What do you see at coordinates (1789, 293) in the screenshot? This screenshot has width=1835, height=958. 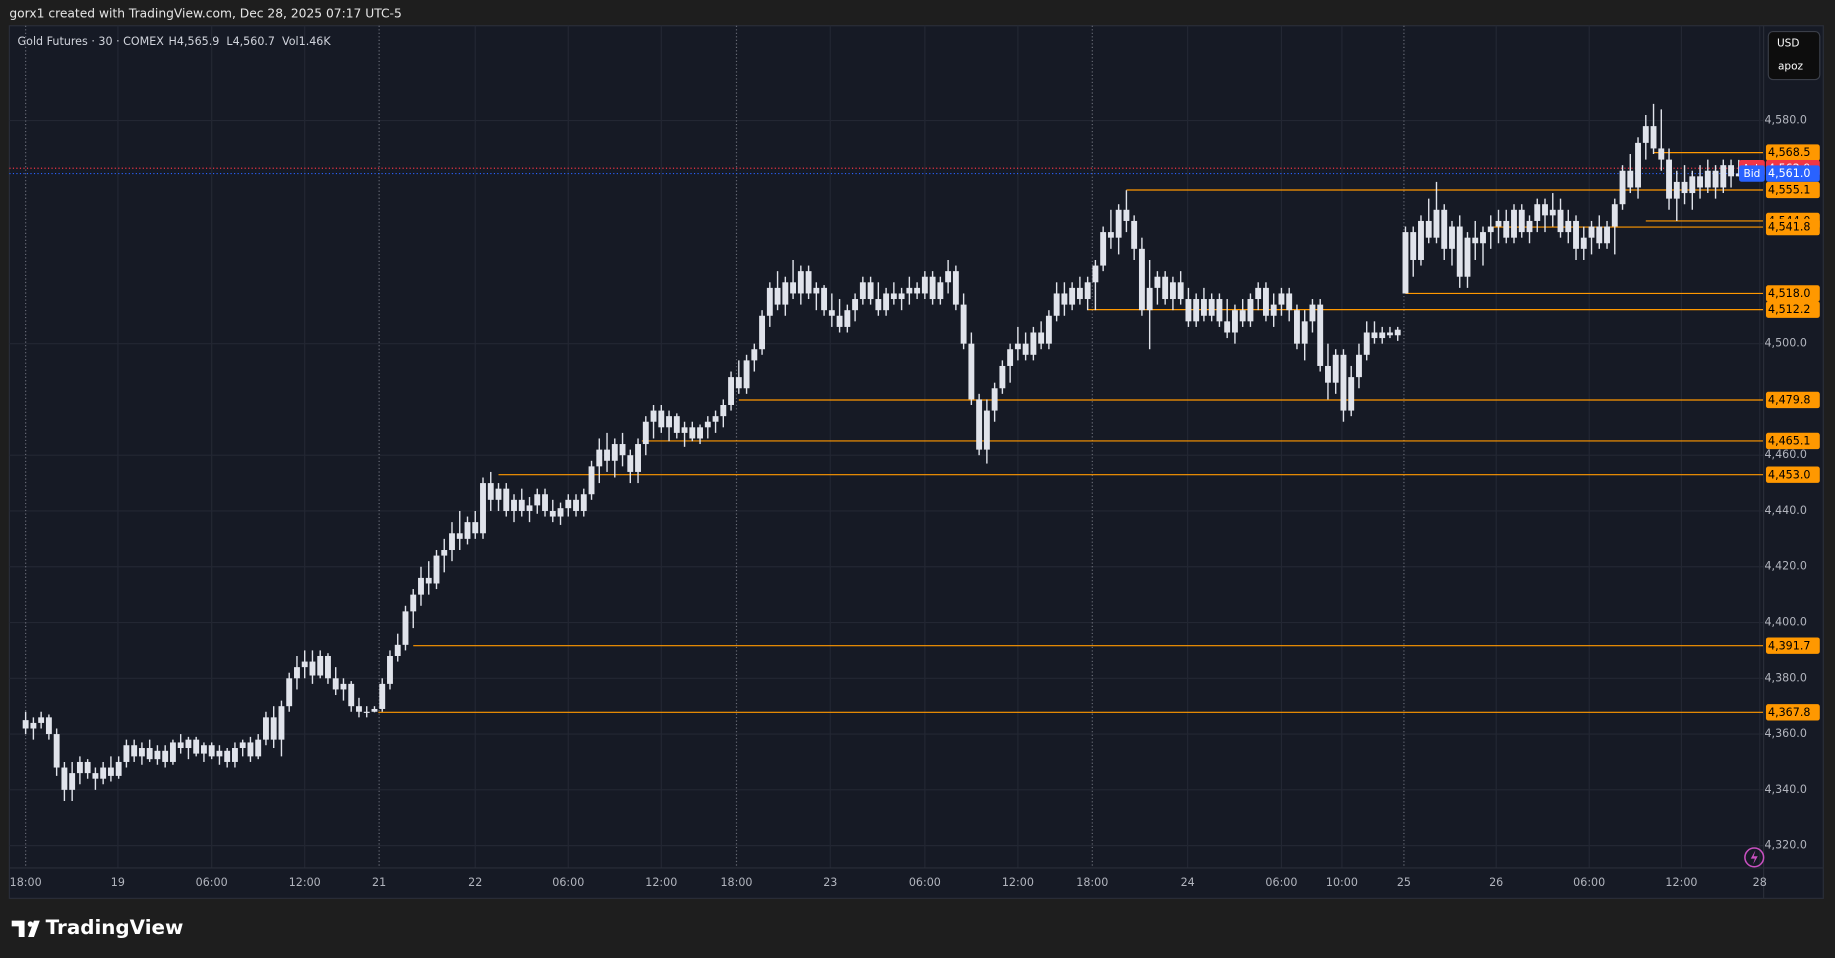 I see `level-label: 4,518.0` at bounding box center [1789, 293].